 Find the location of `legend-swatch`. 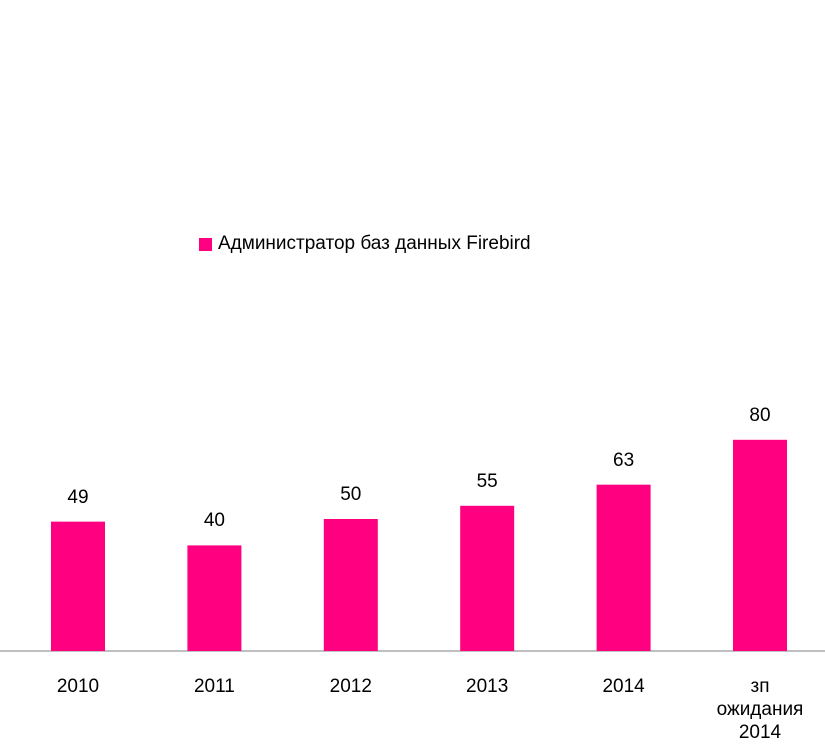

legend-swatch is located at coordinates (205, 244).